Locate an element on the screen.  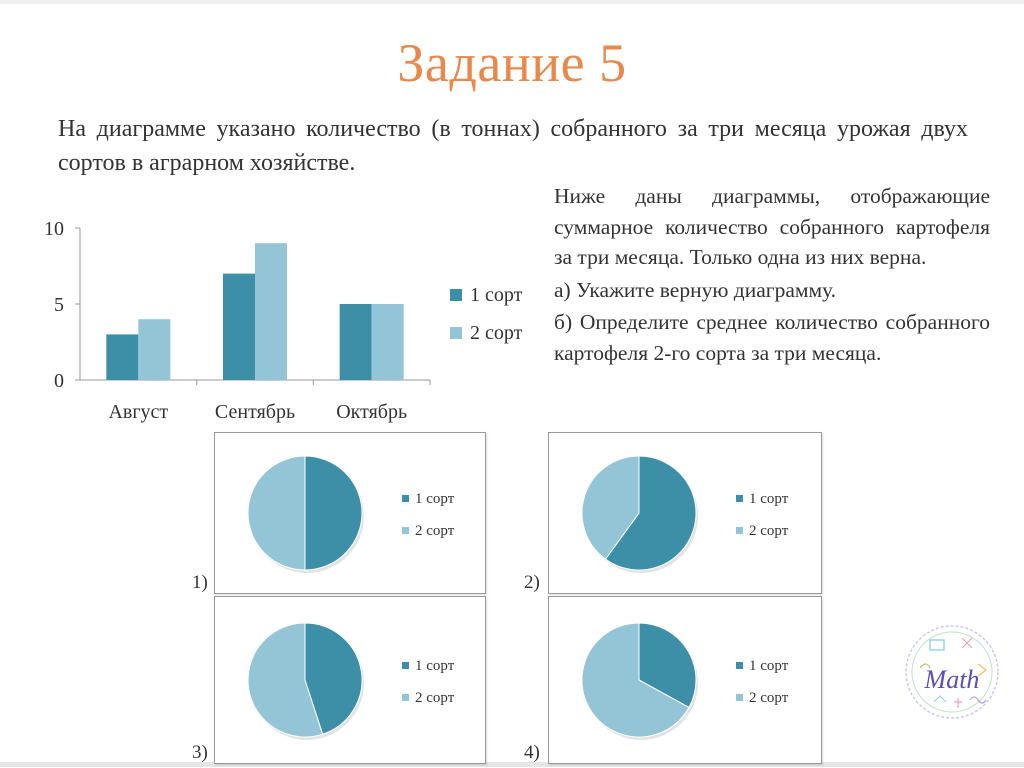
angle-icon is located at coordinates (982, 670).